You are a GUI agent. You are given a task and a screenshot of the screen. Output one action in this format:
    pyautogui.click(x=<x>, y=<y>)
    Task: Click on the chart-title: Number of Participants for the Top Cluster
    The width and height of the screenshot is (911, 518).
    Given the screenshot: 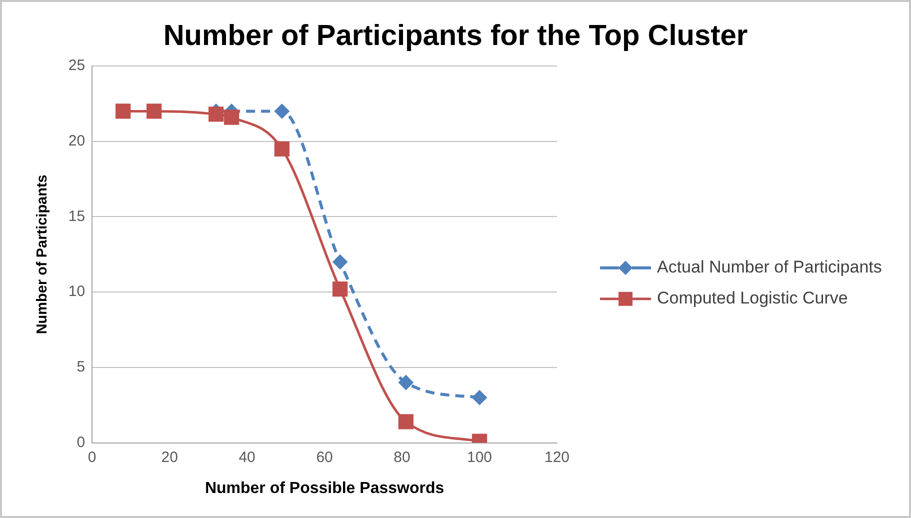 What is the action you would take?
    pyautogui.click(x=455, y=36)
    